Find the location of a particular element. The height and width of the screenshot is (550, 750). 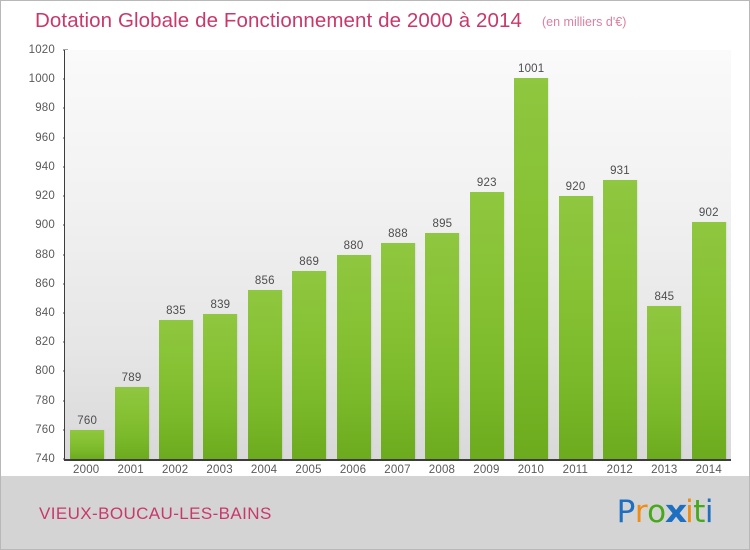

y-axis-tick-label: 920 is located at coordinates (45, 196).